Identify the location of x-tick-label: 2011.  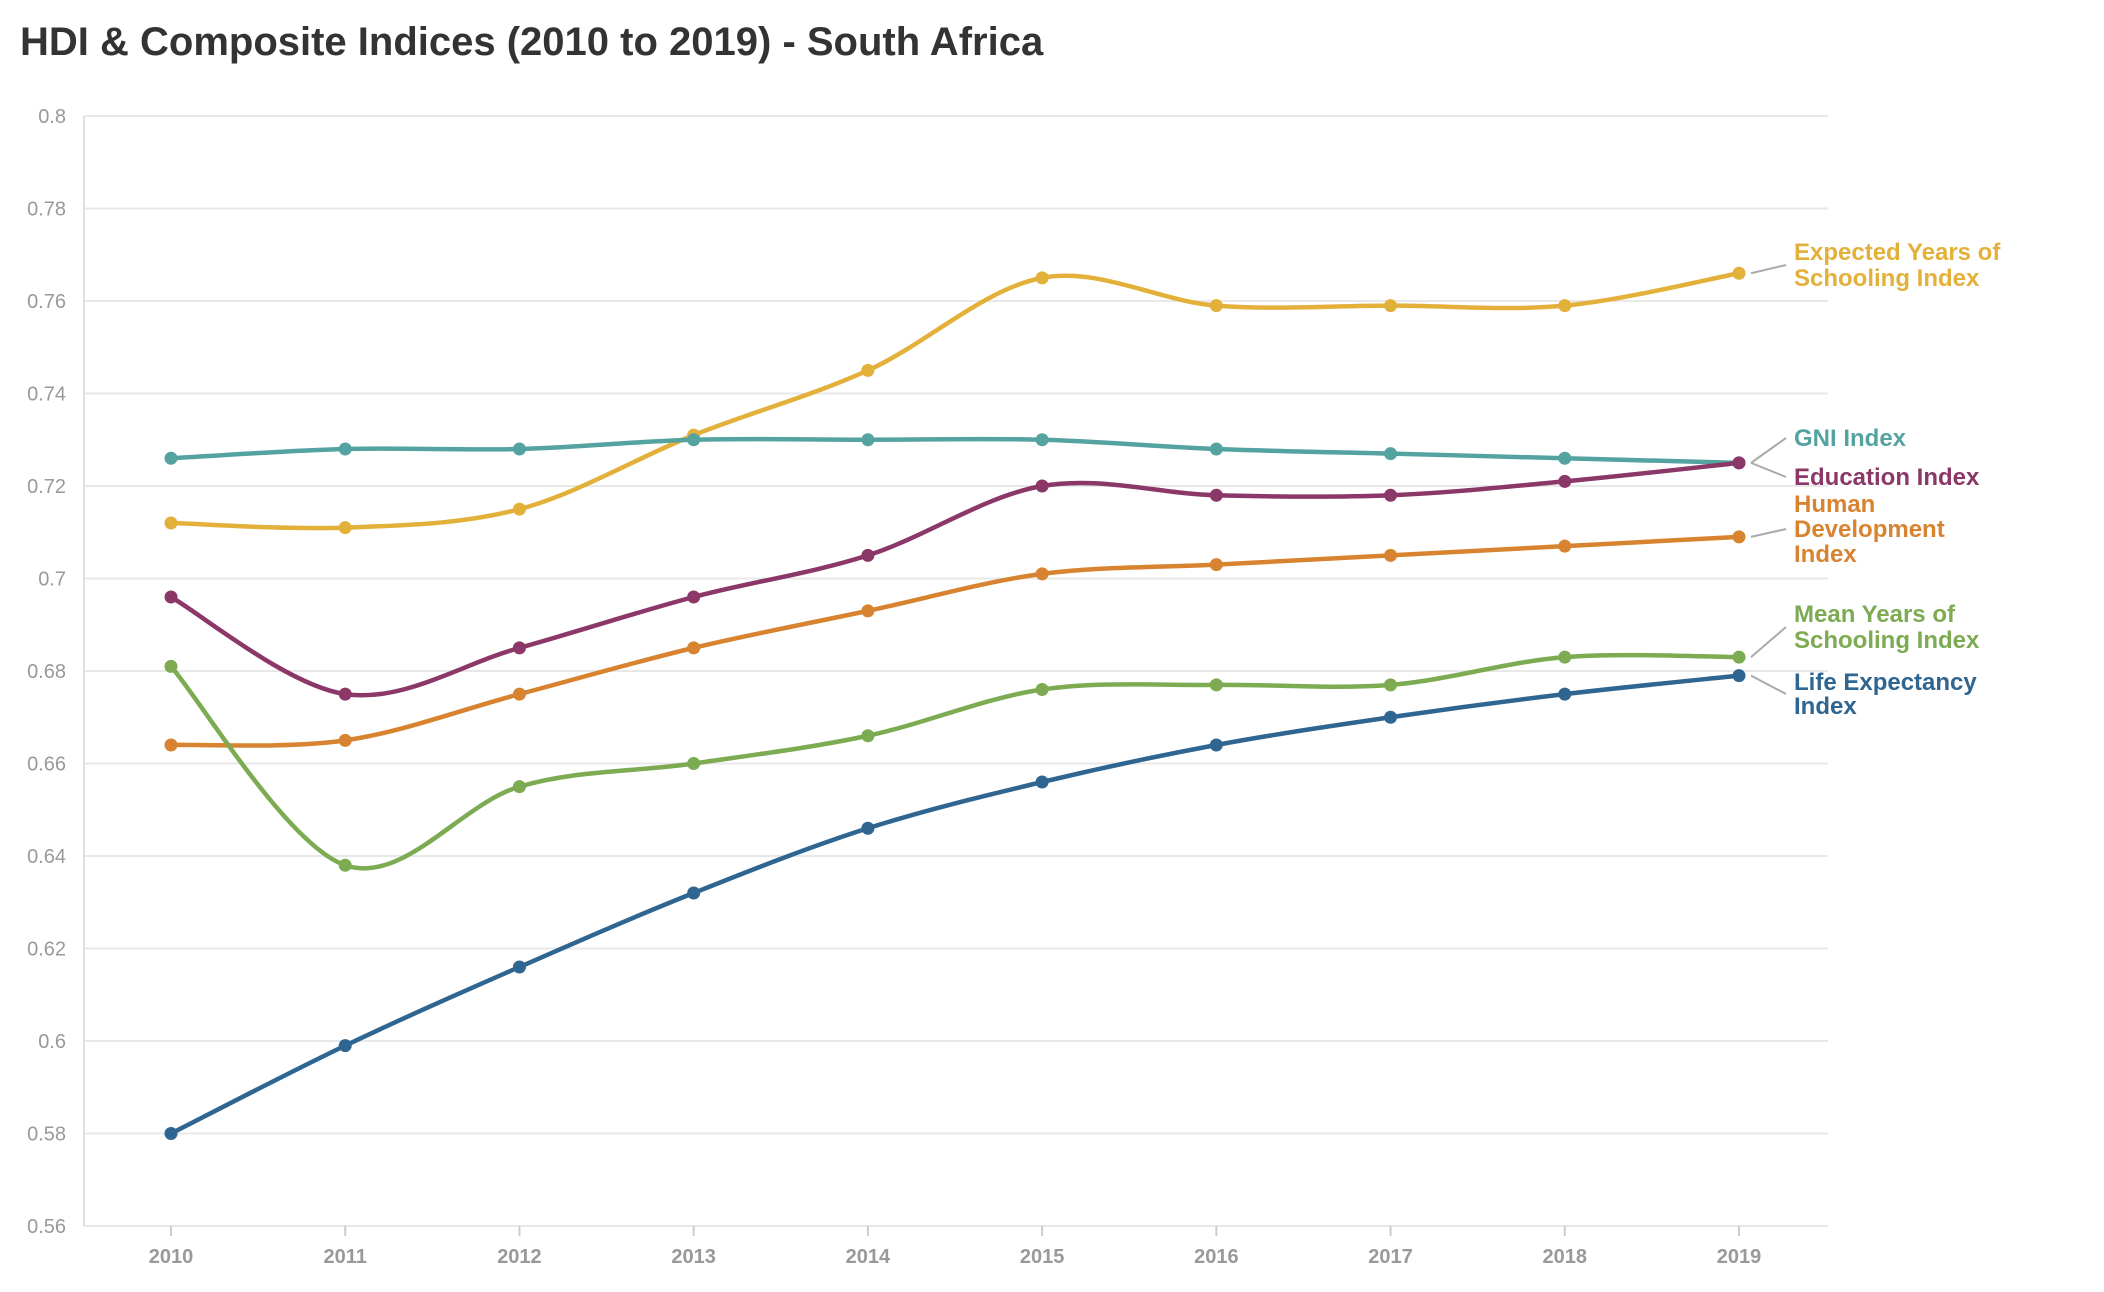
(345, 1257).